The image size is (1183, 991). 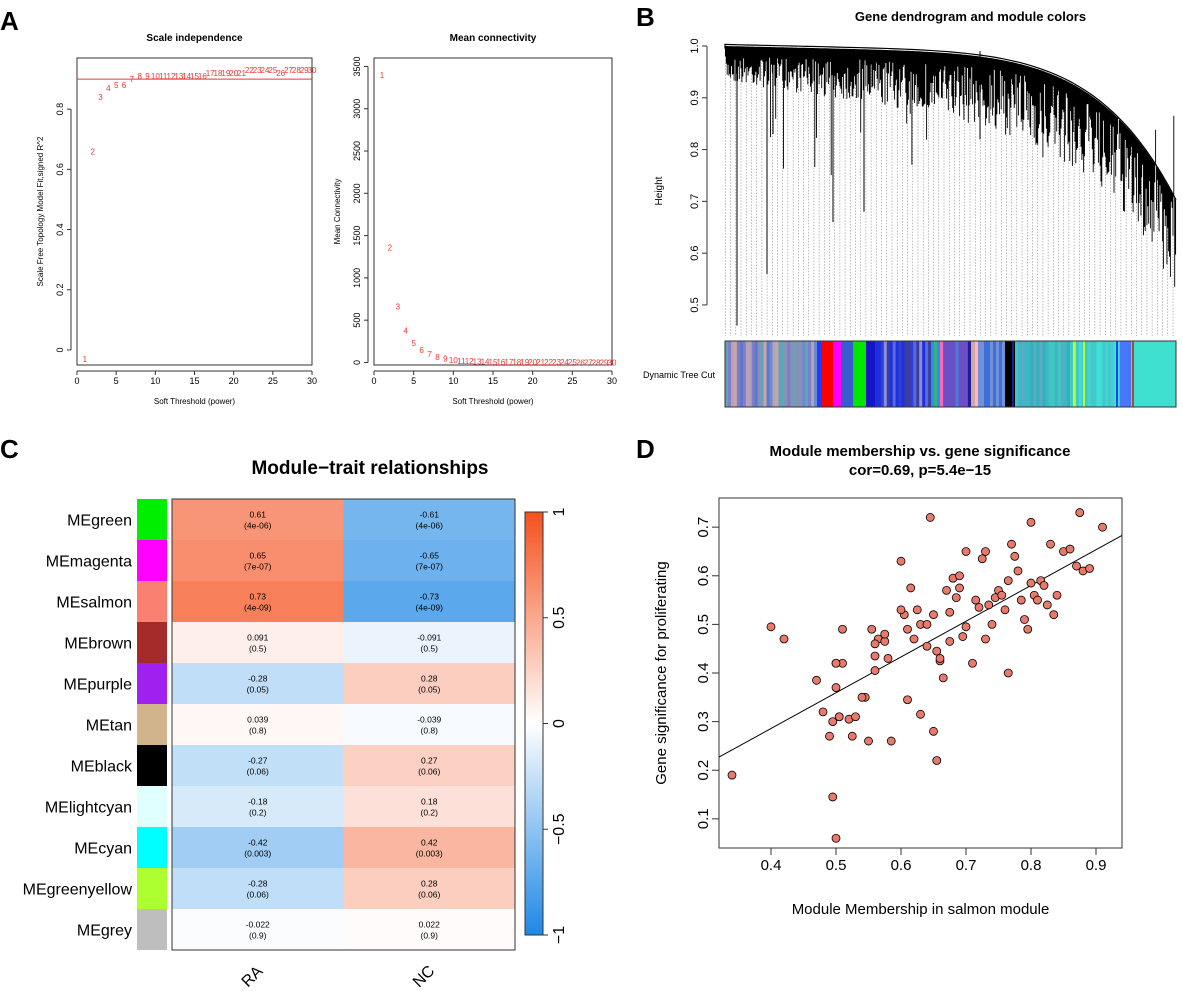 What do you see at coordinates (94, 603) in the screenshot?
I see `row-label: MEsalmon` at bounding box center [94, 603].